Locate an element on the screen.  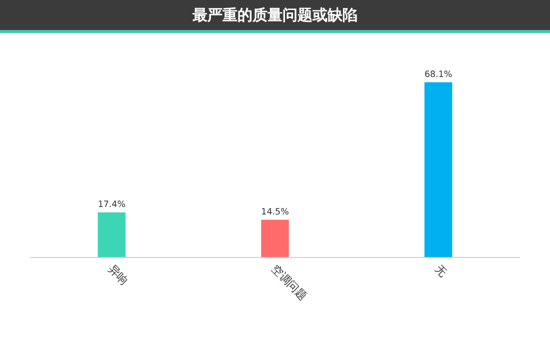
data-label: 68.1% is located at coordinates (438, 75).